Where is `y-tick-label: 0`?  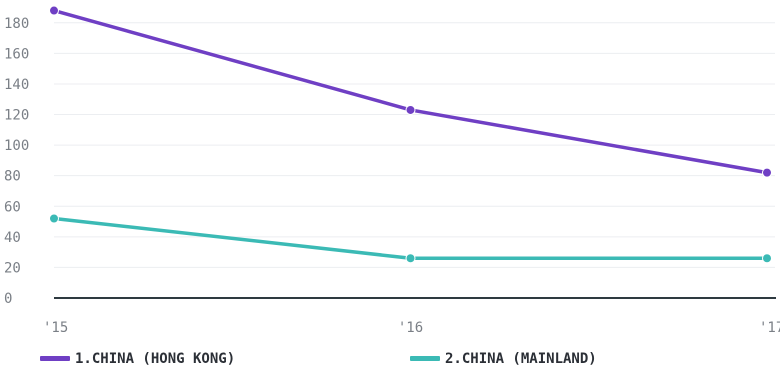 y-tick-label: 0 is located at coordinates (8, 299).